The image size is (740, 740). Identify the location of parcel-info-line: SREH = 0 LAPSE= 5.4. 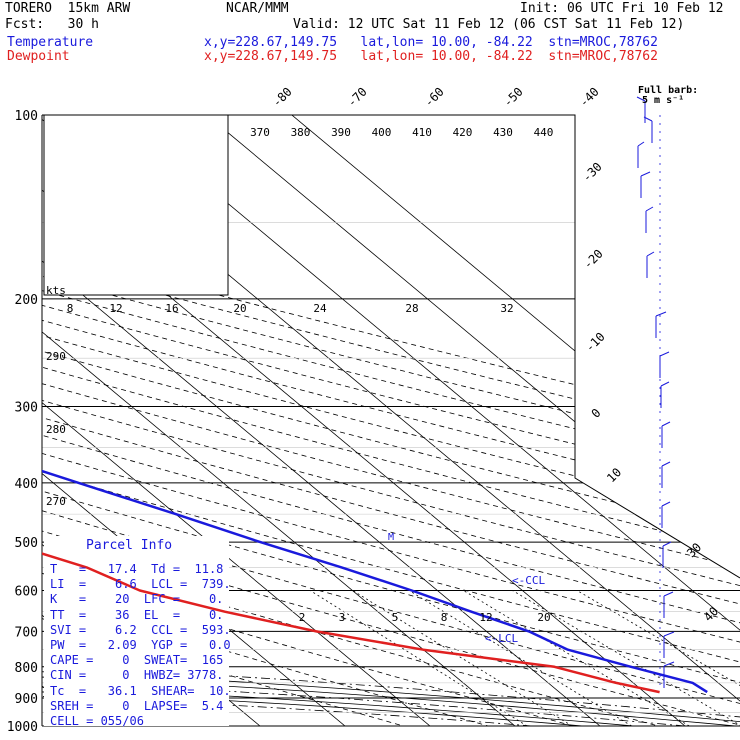
(137, 705).